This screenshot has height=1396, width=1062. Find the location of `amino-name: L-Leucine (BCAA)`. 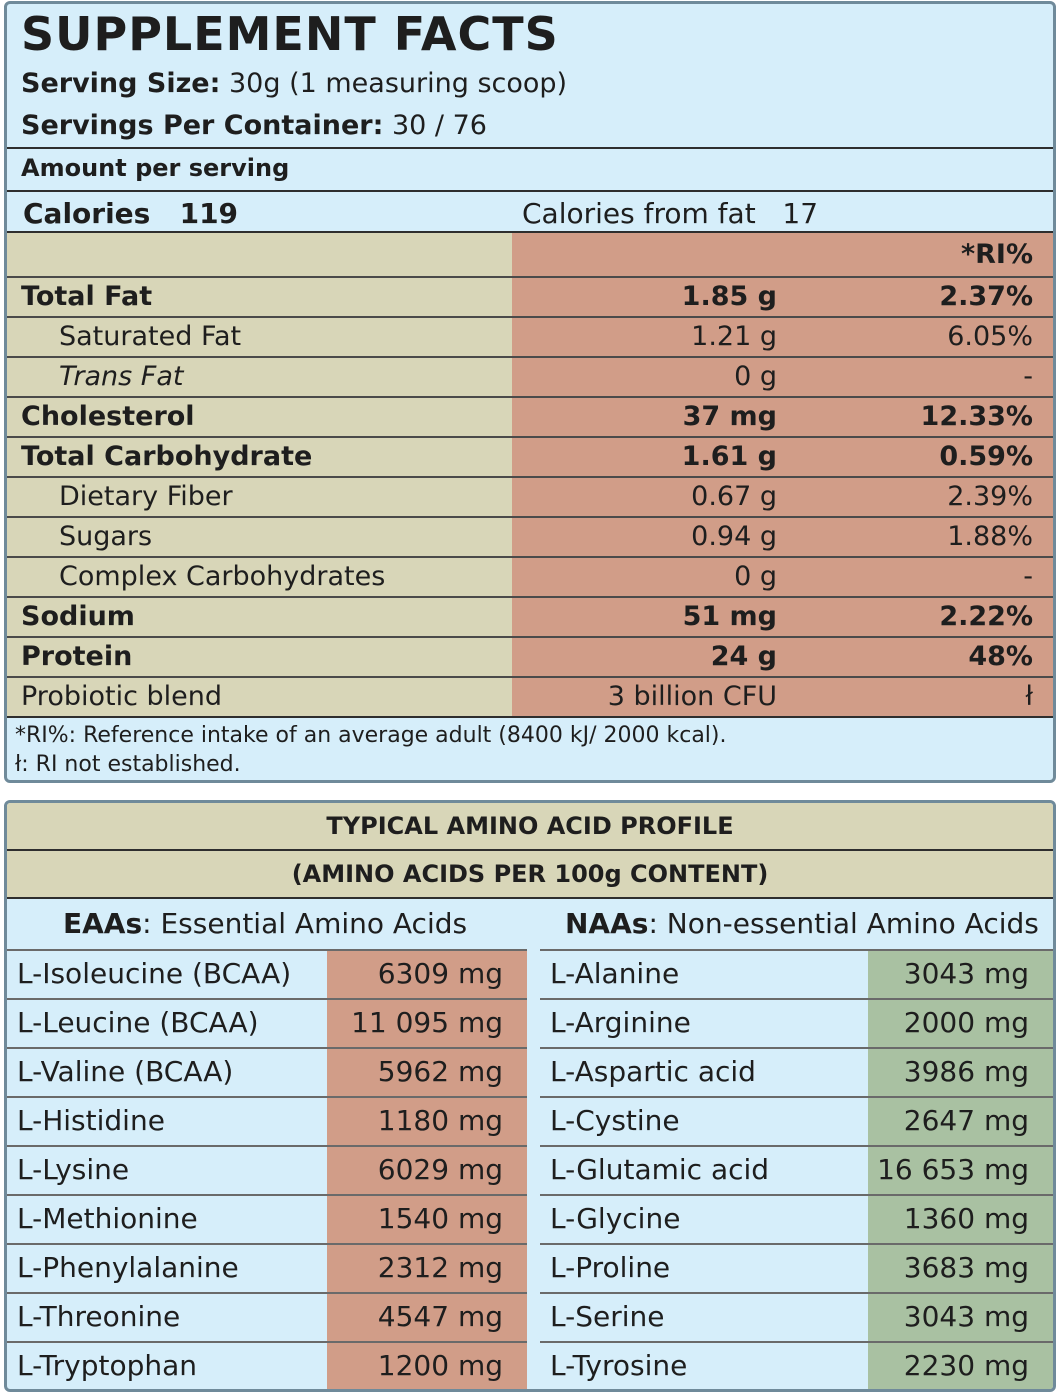

amino-name: L-Leucine (BCAA) is located at coordinates (138, 1022).